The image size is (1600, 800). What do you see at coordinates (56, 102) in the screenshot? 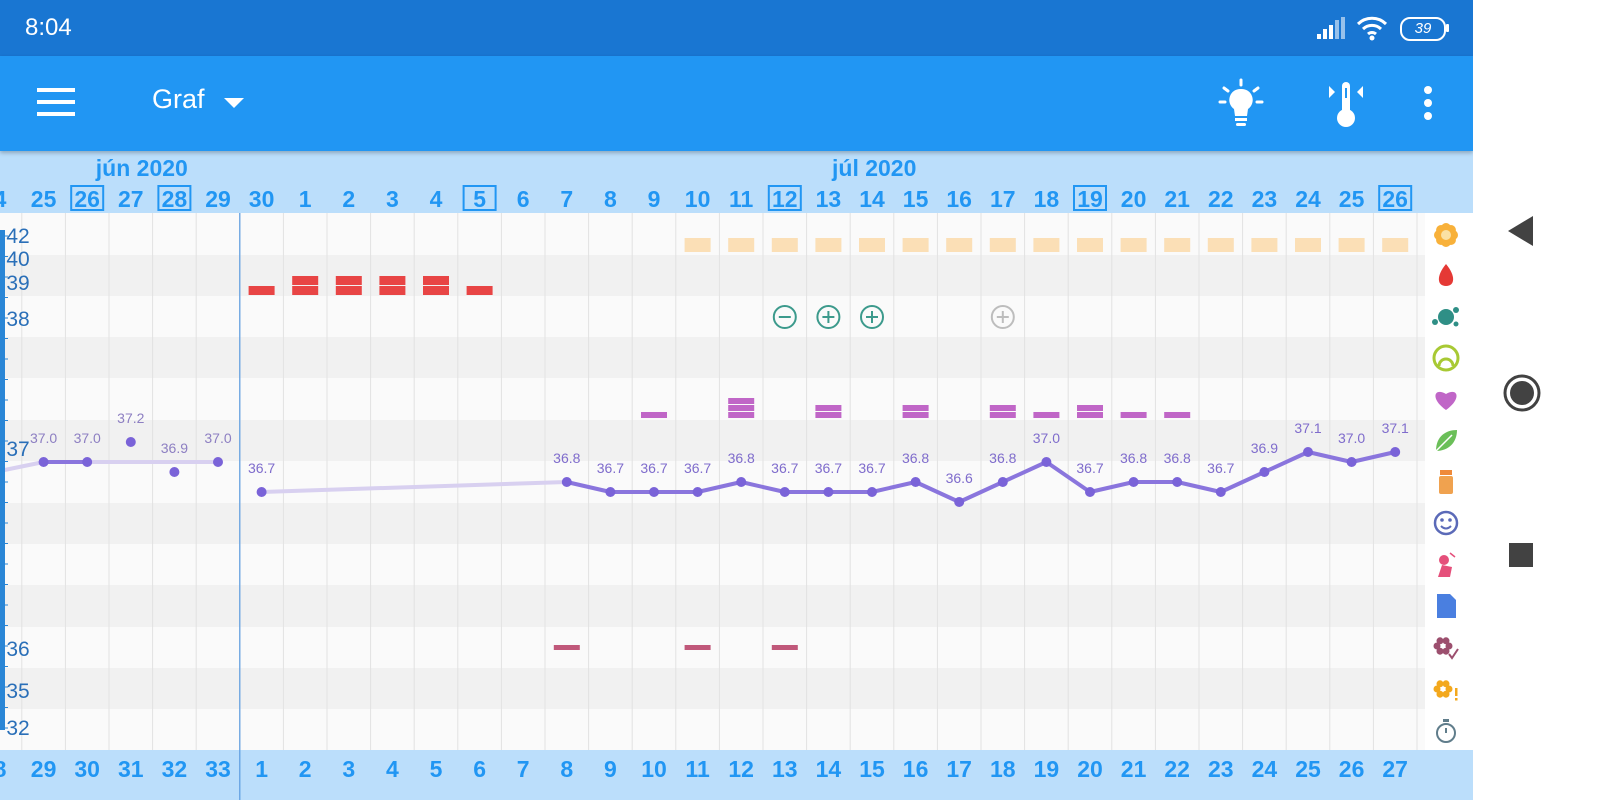
I see `menu-icon` at bounding box center [56, 102].